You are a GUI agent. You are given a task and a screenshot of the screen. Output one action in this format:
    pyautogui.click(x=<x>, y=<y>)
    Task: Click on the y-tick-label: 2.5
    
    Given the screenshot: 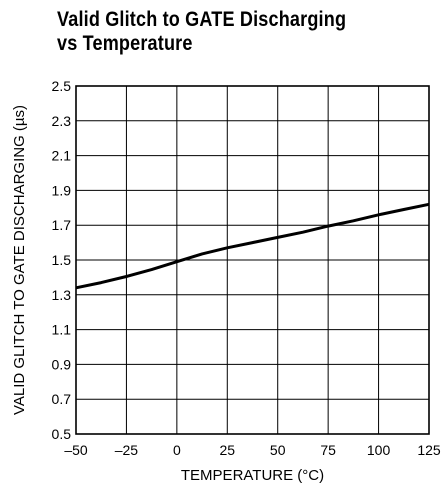 What is the action you would take?
    pyautogui.click(x=62, y=86)
    